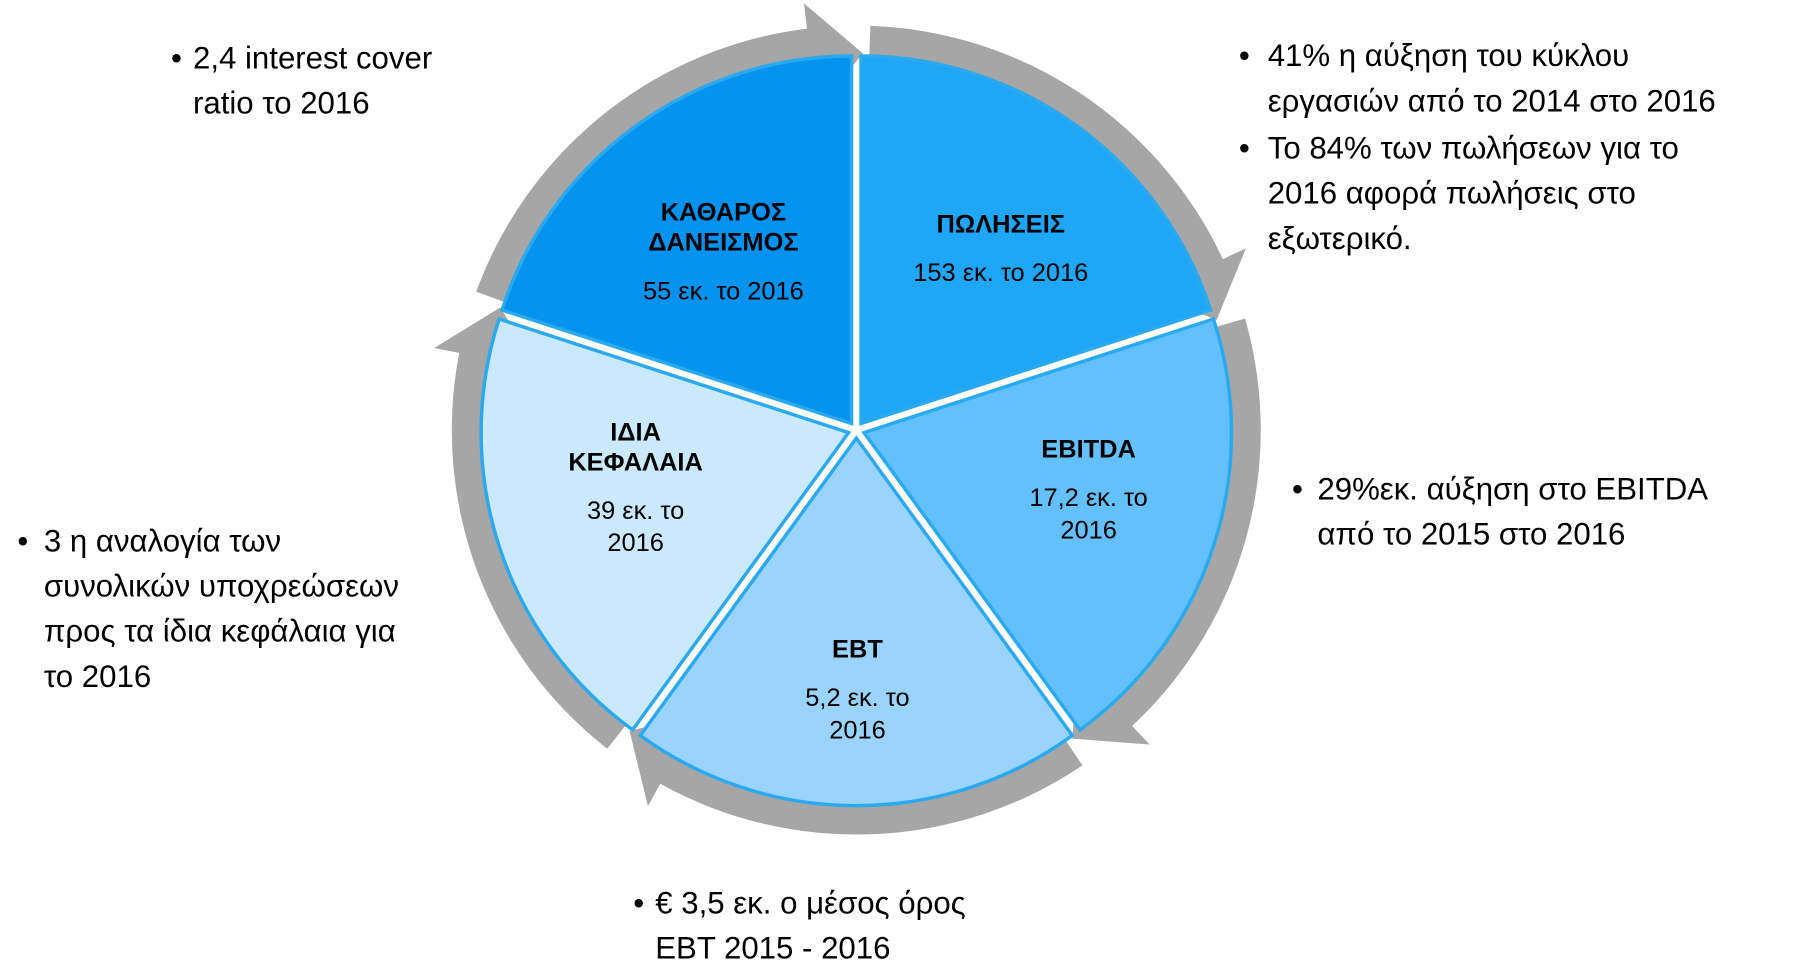 The width and height of the screenshot is (1812, 963). Describe the element at coordinates (220, 631) in the screenshot. I see `callout-text: προς τα ίδια κεφάλαια για` at that location.